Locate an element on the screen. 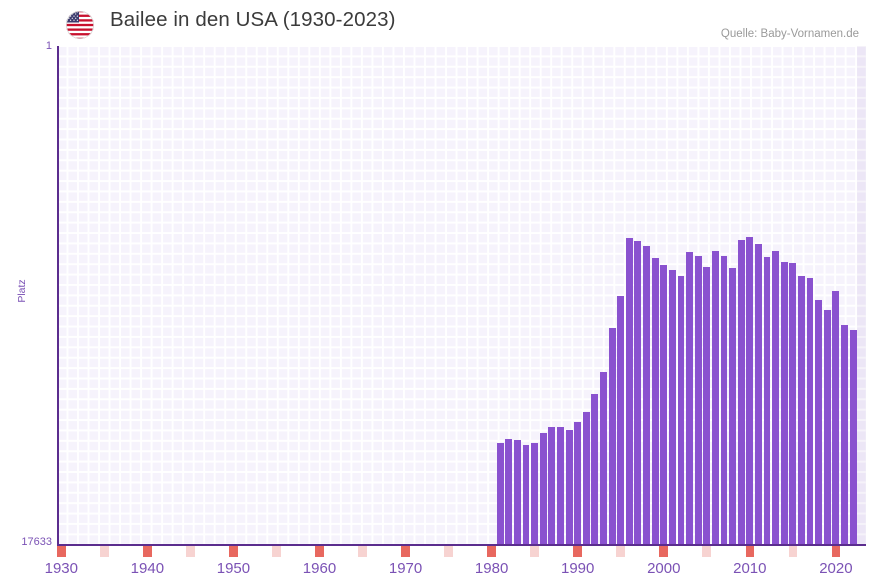 The height and width of the screenshot is (587, 873). bar-2012 is located at coordinates (767, 401).